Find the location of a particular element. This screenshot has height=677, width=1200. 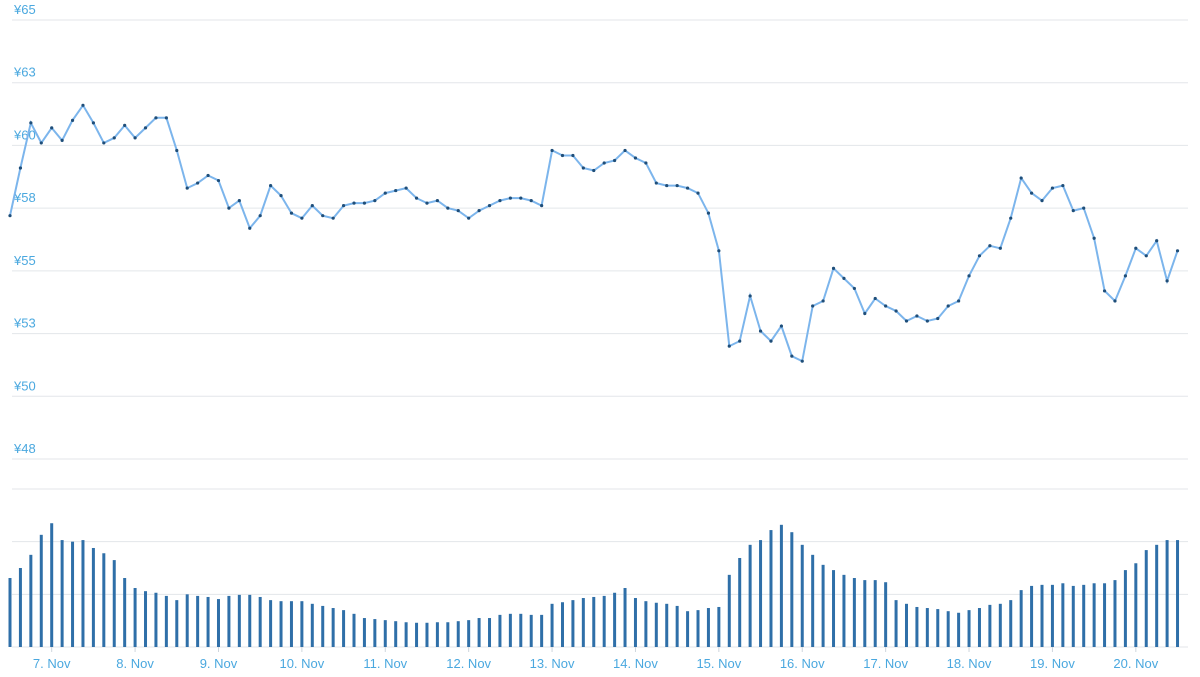

x-tick-label: 20. Nov is located at coordinates (1135, 663).